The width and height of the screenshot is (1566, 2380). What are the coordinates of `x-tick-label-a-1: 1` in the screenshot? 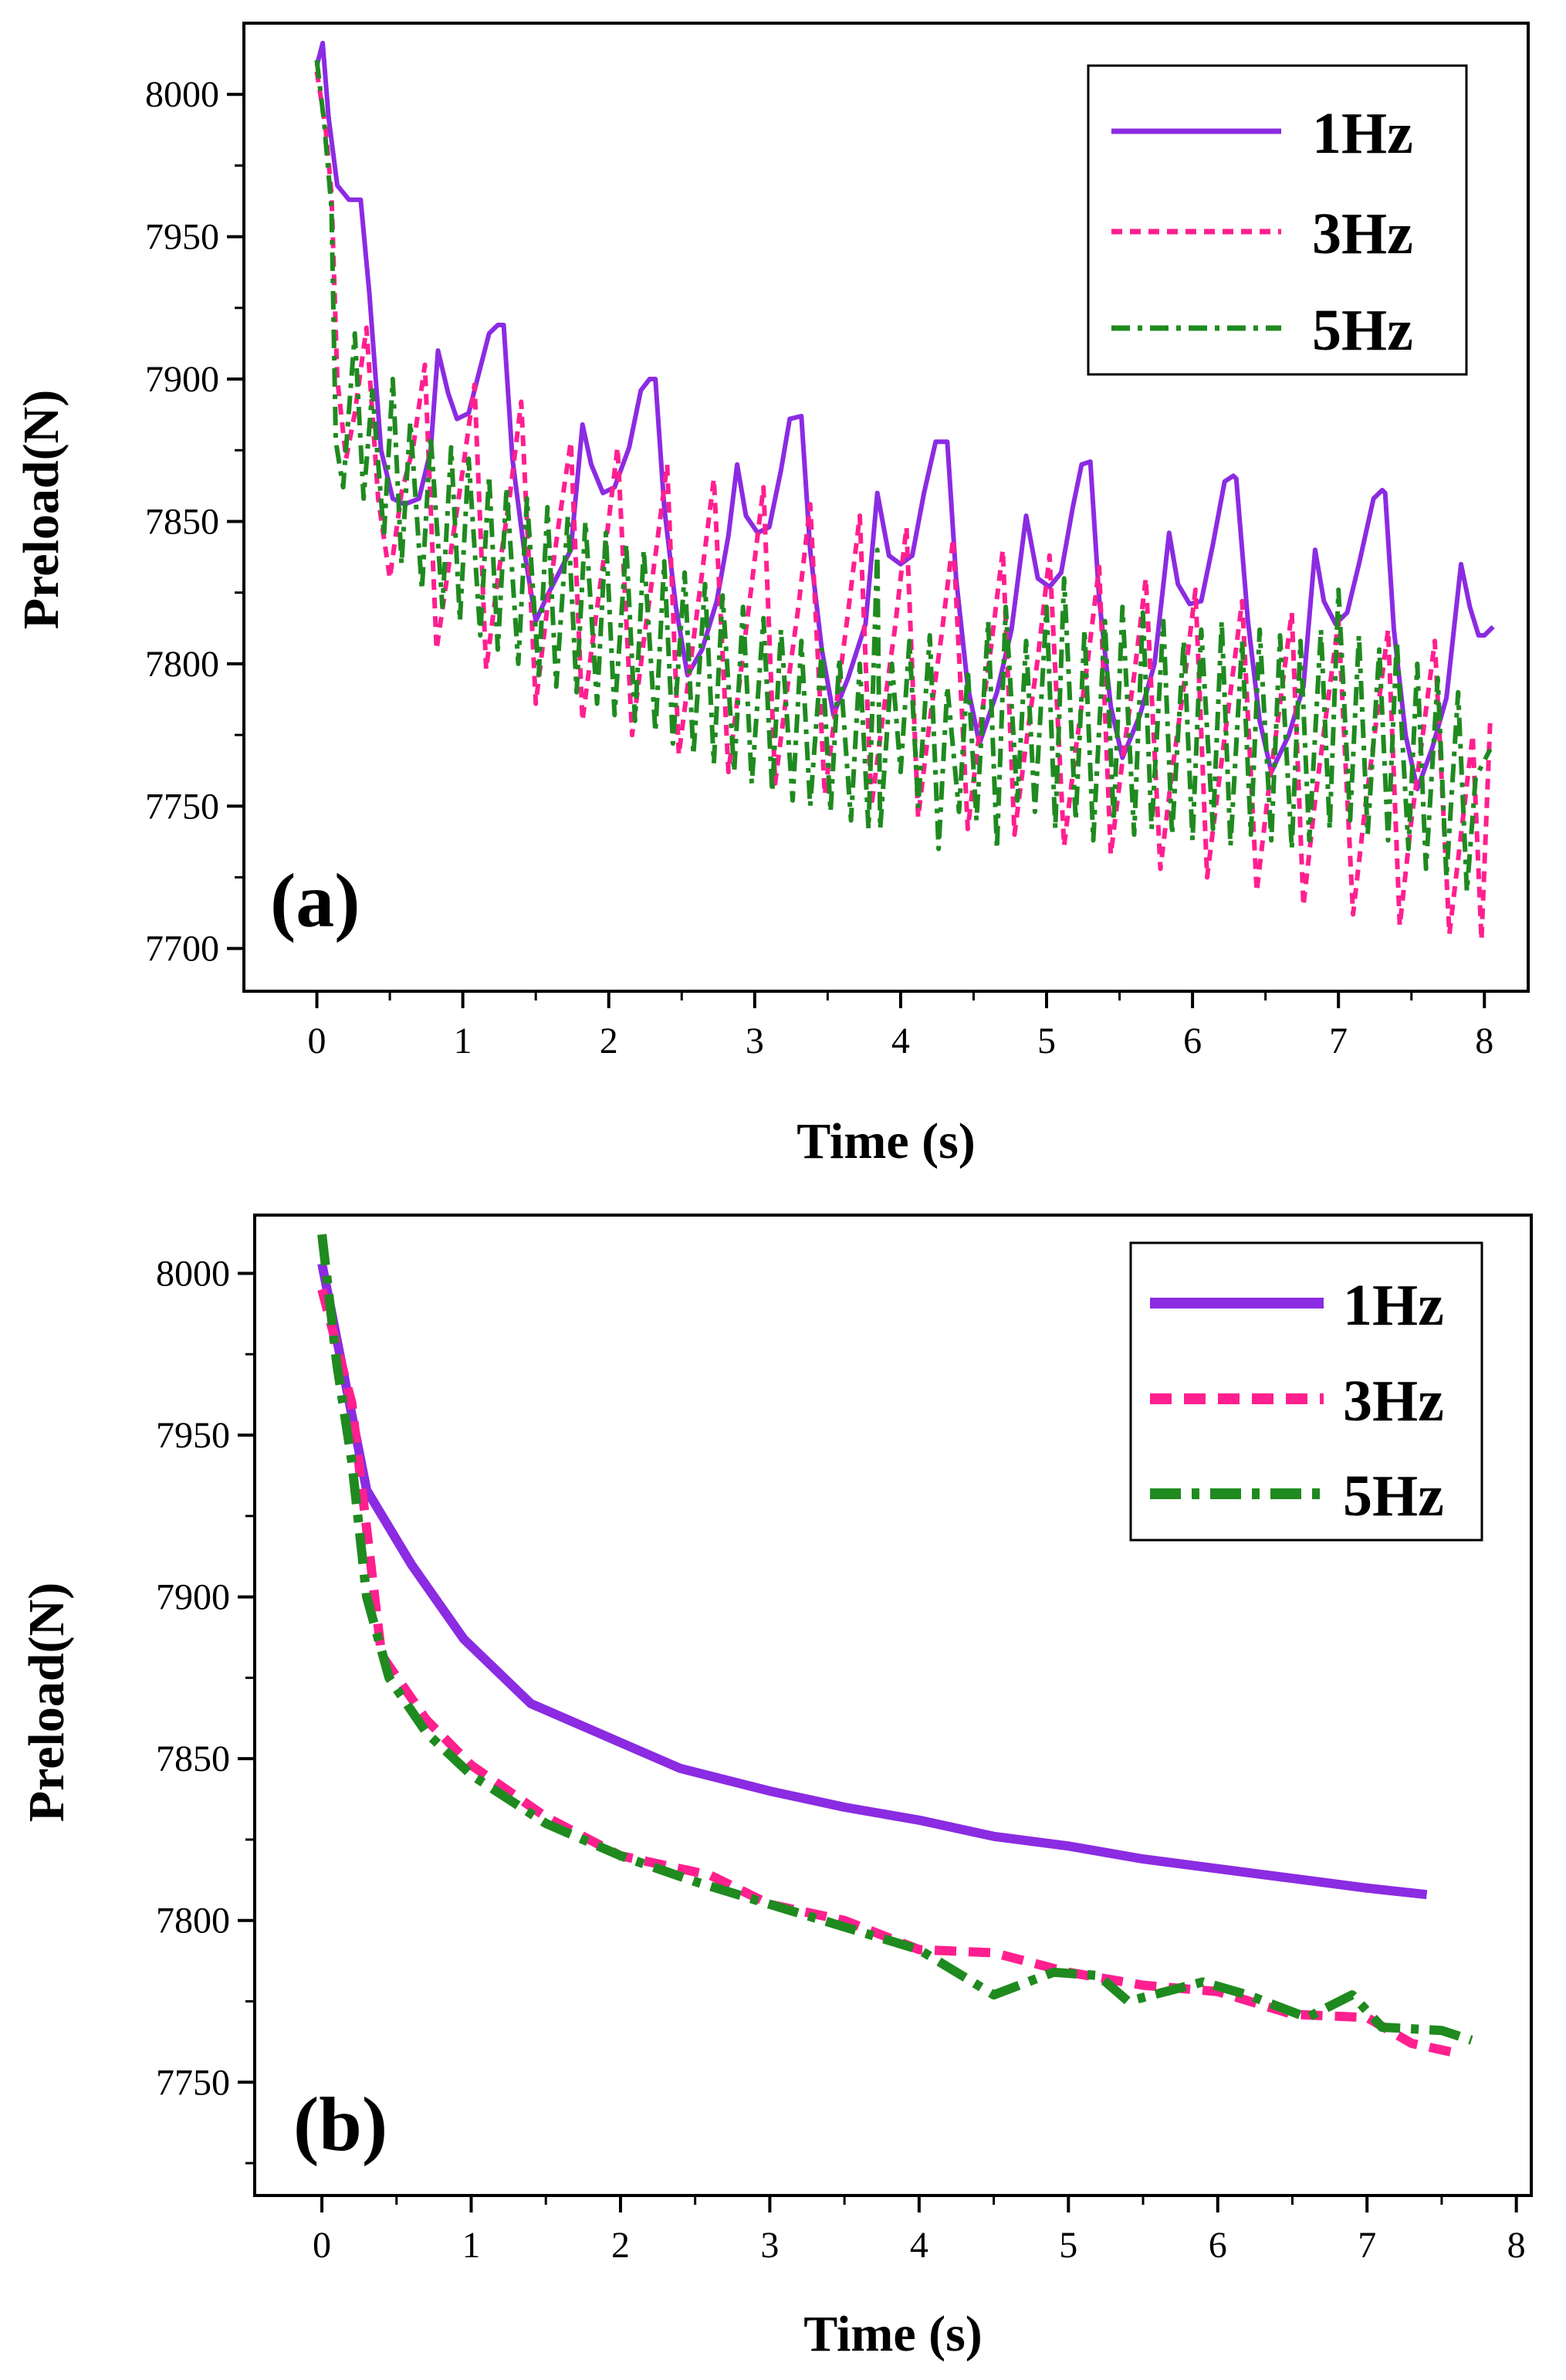 It's located at (463, 1041).